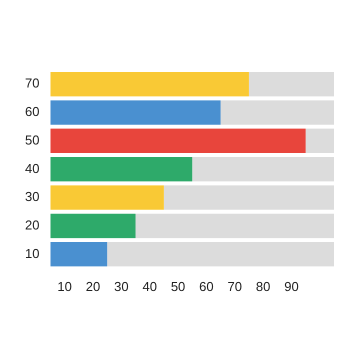  I want to click on x-tick-label: 50, so click(178, 286).